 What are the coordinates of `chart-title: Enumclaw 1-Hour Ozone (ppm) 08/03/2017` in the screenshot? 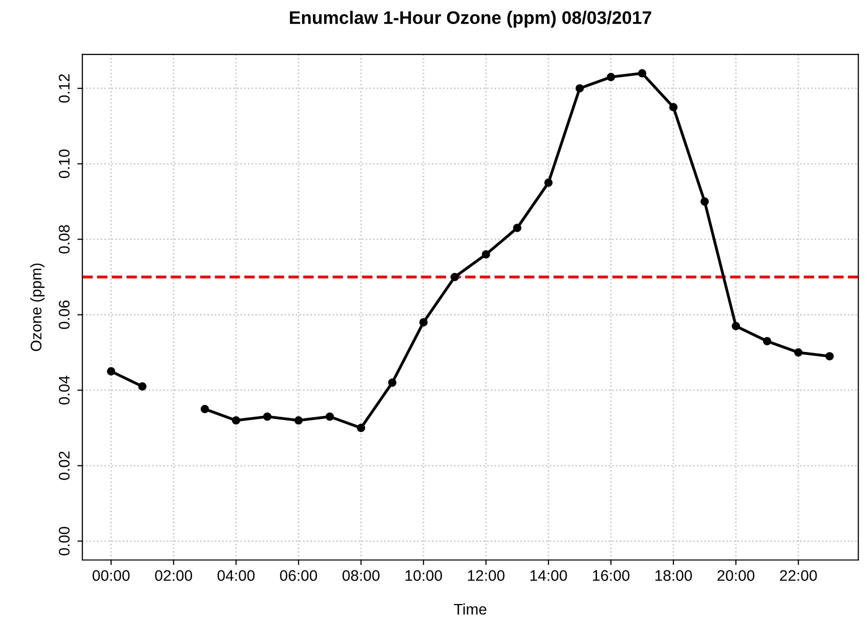 It's located at (471, 19).